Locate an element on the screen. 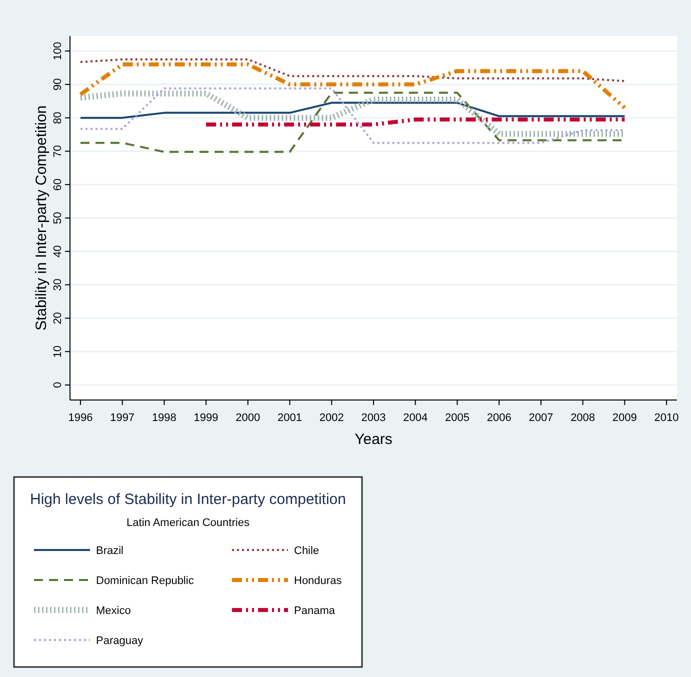  x-tick-label: 1998 is located at coordinates (164, 418).